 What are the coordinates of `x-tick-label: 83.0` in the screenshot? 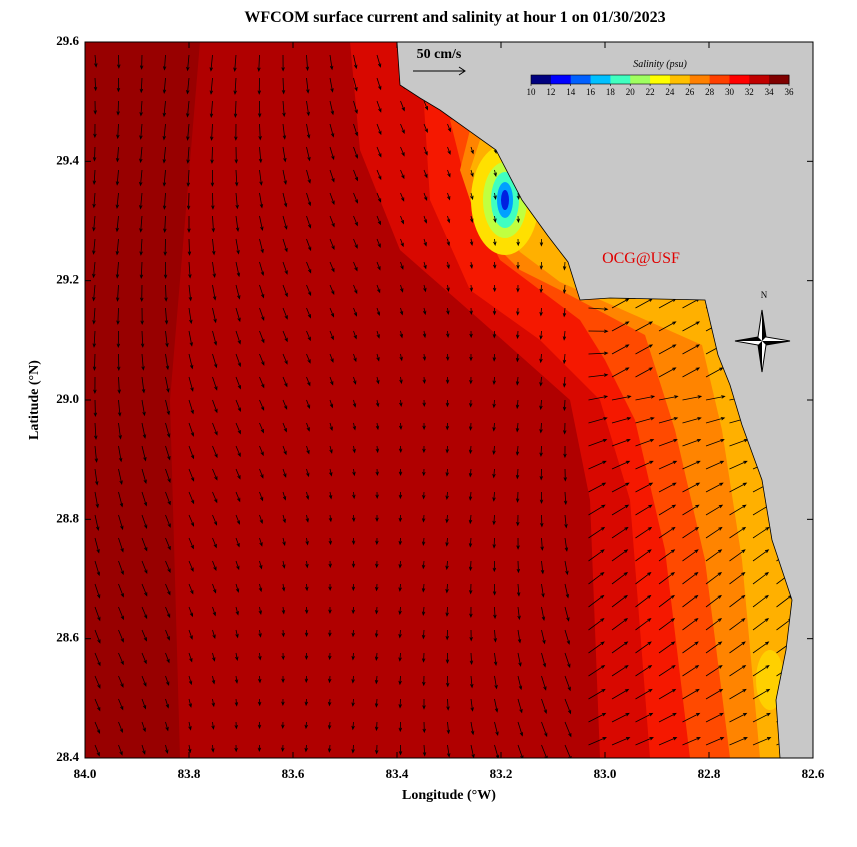 It's located at (605, 773).